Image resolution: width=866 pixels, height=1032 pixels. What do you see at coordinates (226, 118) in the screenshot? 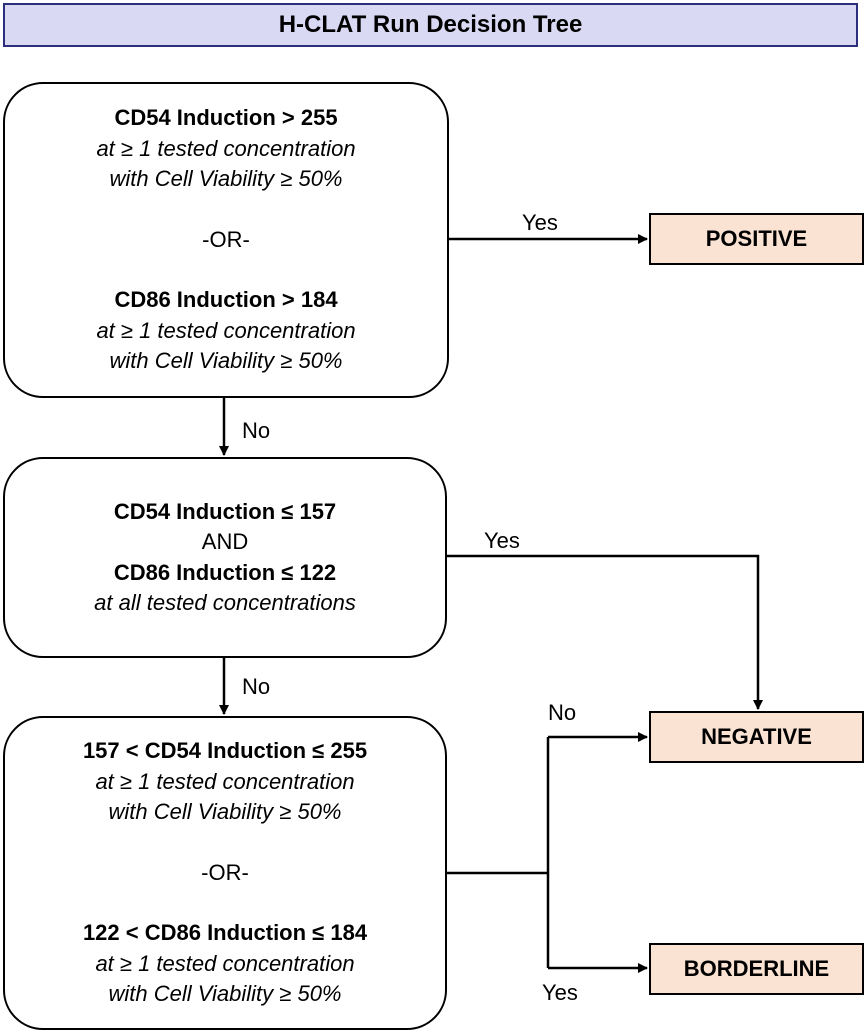
I see `criterion-cd54-high: CD54 Induction > 255` at bounding box center [226, 118].